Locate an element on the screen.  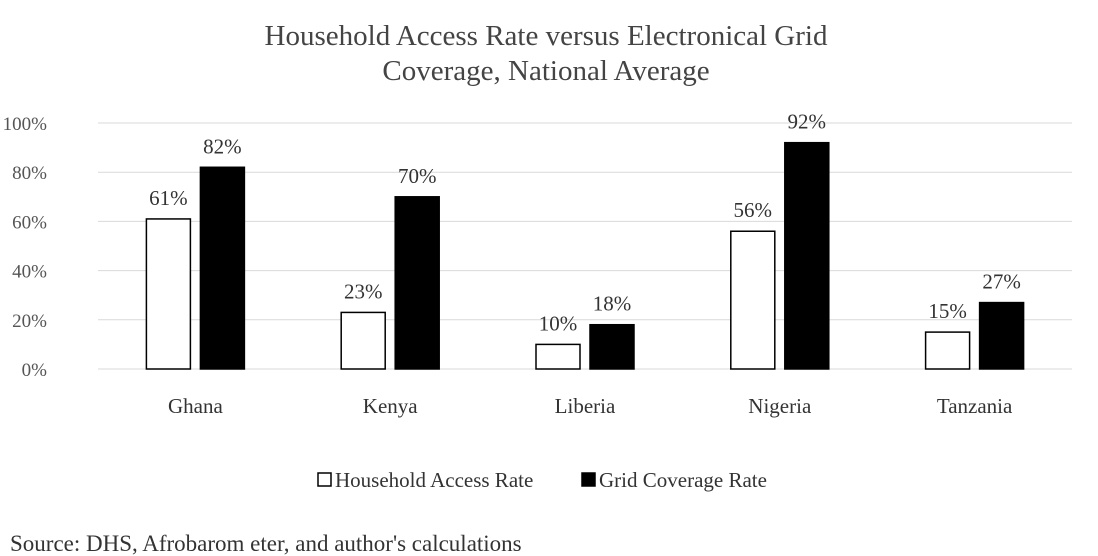
x-category-label: Nigeria is located at coordinates (780, 406).